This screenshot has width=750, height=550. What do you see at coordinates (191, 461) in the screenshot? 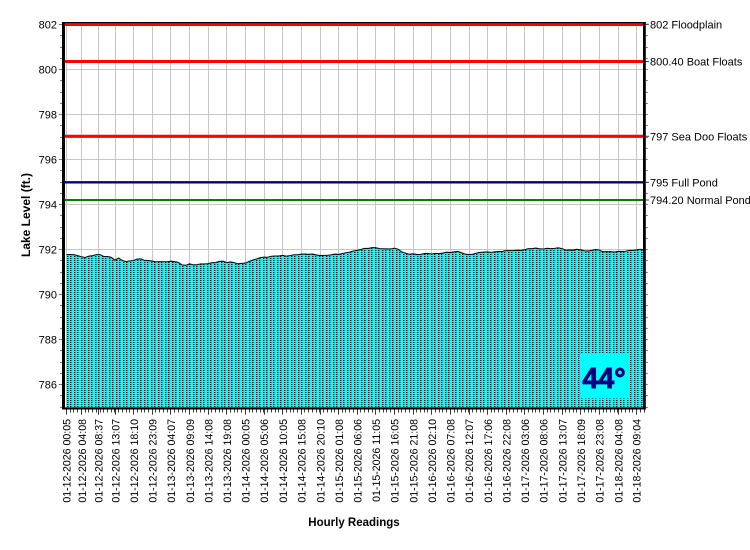
I see `svg-text: 01-13-2026 09:09` at bounding box center [191, 461].